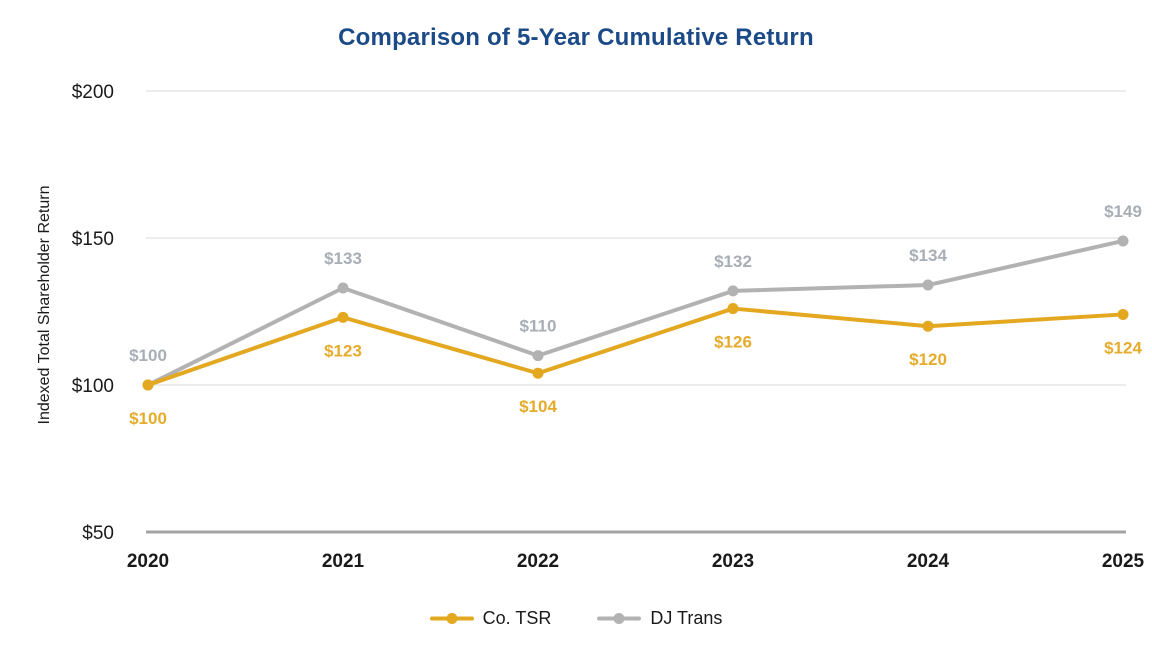 The image size is (1152, 672). What do you see at coordinates (343, 350) in the screenshot?
I see `data-label-co-tsr: $123` at bounding box center [343, 350].